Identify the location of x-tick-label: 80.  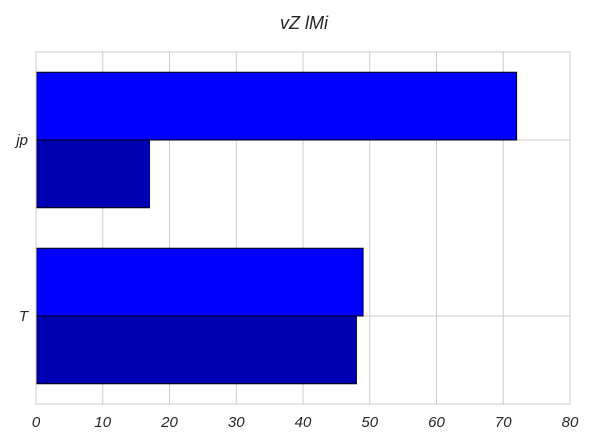
(570, 422).